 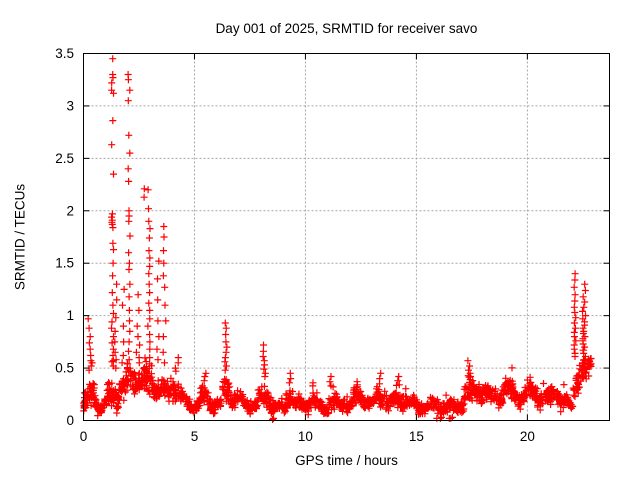 What do you see at coordinates (64, 53) in the screenshot?
I see `y-tick-label: 3.5` at bounding box center [64, 53].